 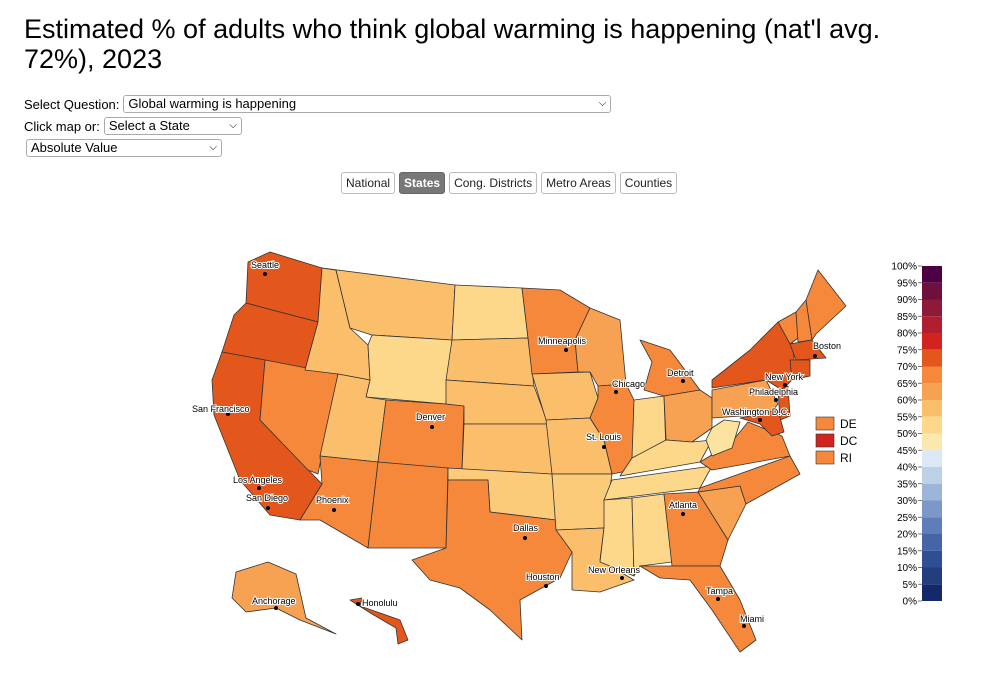 What do you see at coordinates (409, 369) in the screenshot?
I see `state-WY` at bounding box center [409, 369].